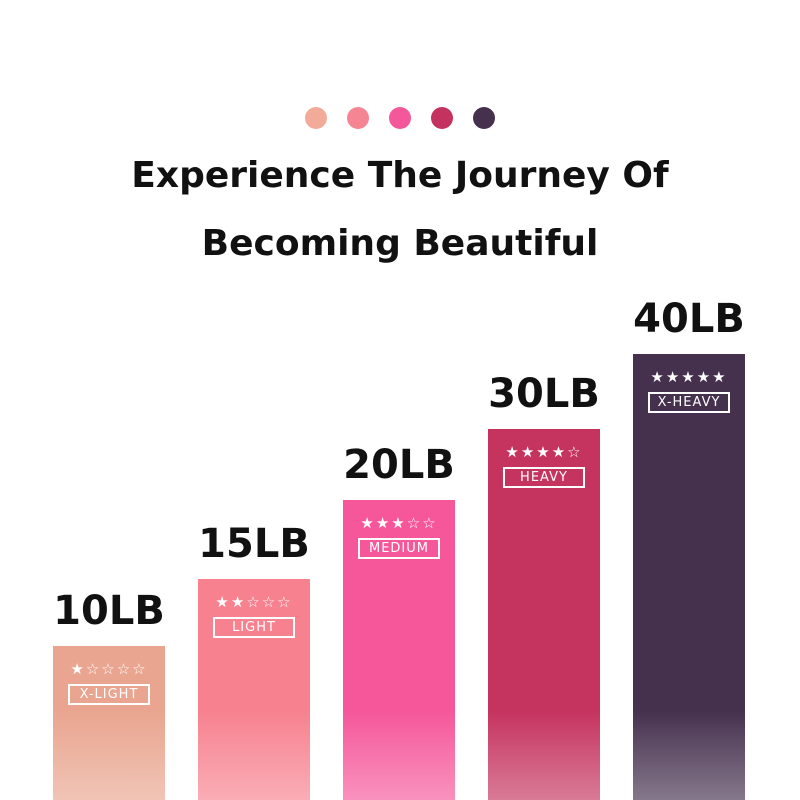  Describe the element at coordinates (544, 394) in the screenshot. I see `weight-label: 30LB` at that location.